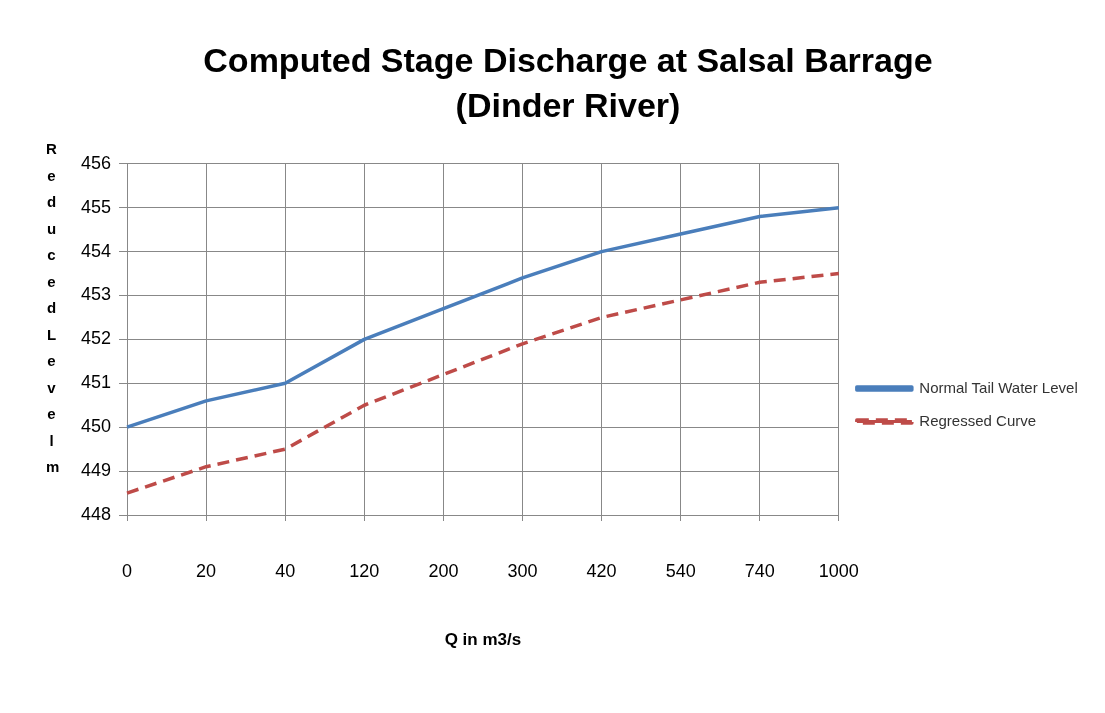 Image resolution: width=1105 pixels, height=713 pixels. What do you see at coordinates (364, 570) in the screenshot?
I see `x-tick-label: 120` at bounding box center [364, 570].